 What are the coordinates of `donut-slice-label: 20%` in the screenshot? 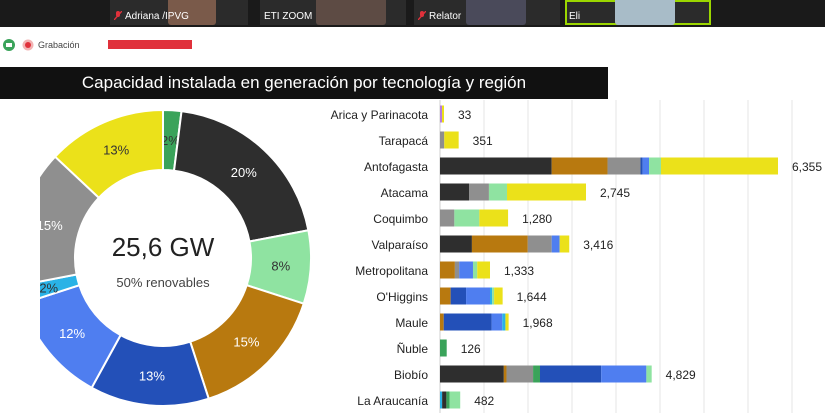 It's located at (244, 172).